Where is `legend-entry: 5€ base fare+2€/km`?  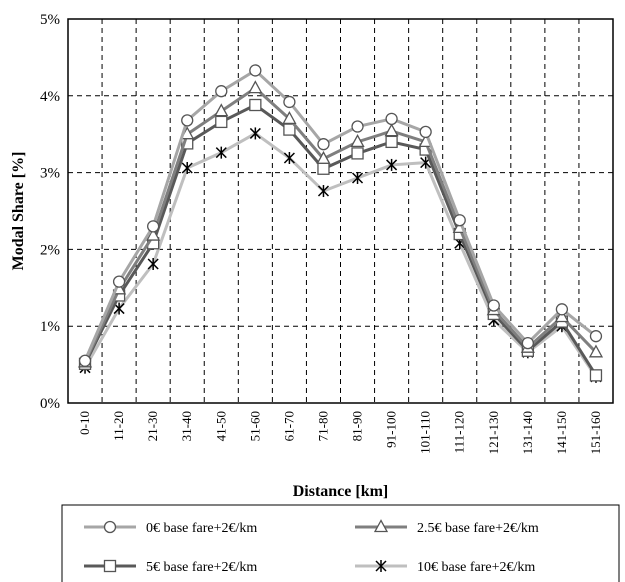 legend-entry: 5€ base fare+2€/km is located at coordinates (170, 567).